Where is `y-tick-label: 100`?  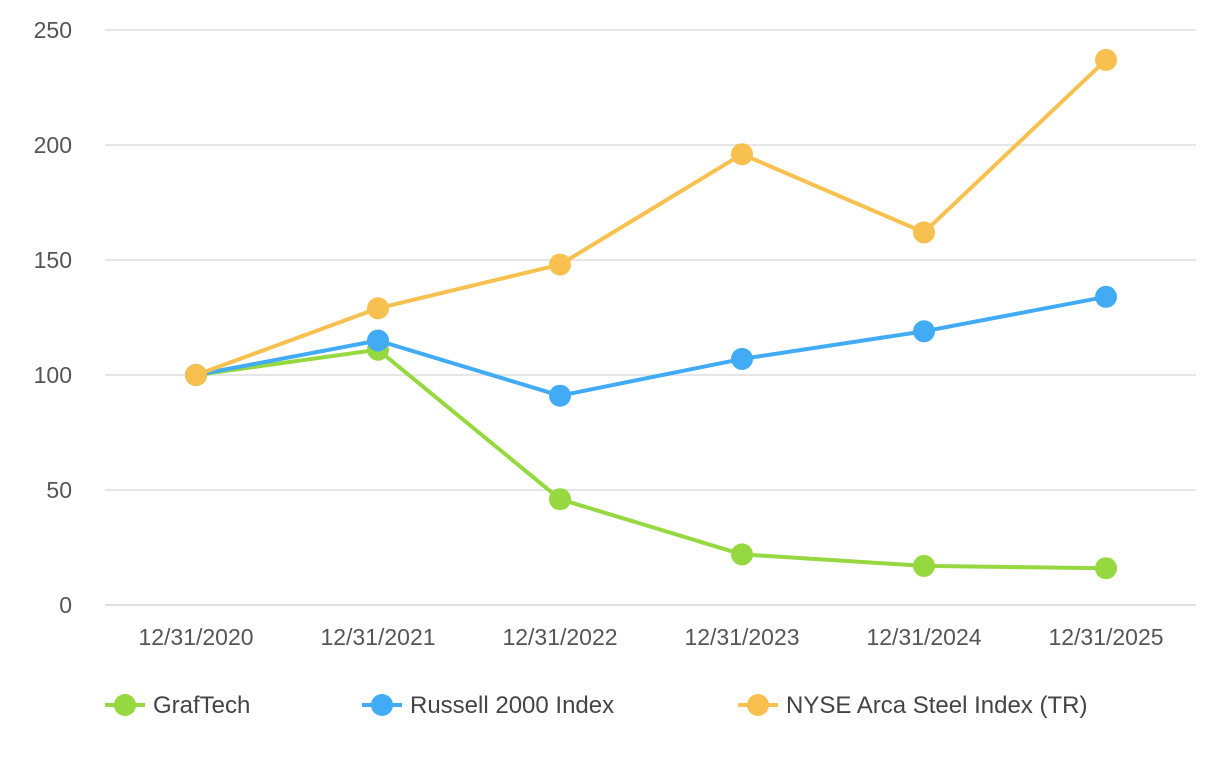
y-tick-label: 100 is located at coordinates (53, 375).